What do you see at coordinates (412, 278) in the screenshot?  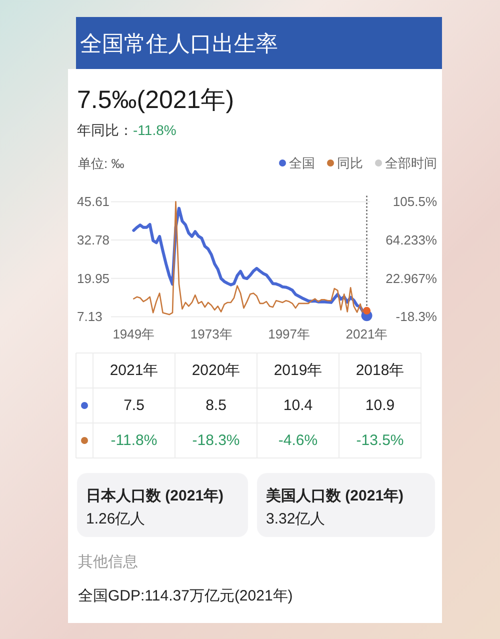 I see `y2-tick-label: 22.967%` at bounding box center [412, 278].